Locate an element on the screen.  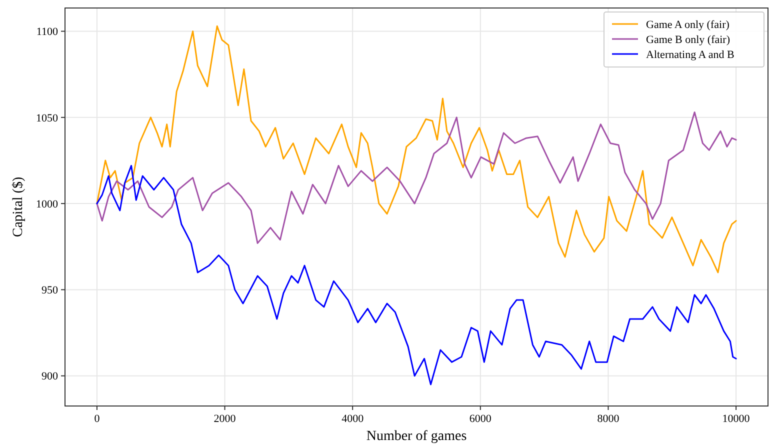
x-tick-label: 0 is located at coordinates (97, 419).